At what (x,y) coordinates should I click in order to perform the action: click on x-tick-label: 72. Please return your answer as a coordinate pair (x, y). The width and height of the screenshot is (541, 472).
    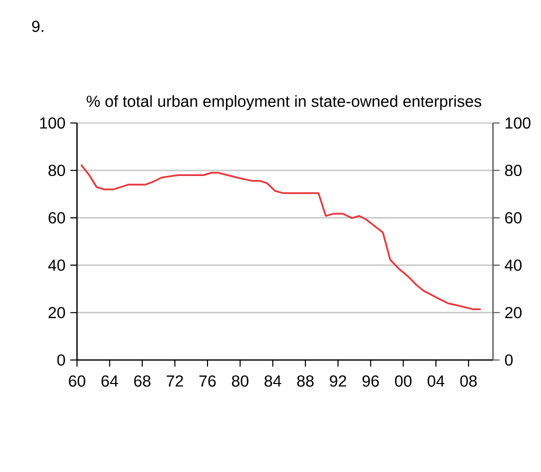
    Looking at the image, I should click on (174, 381).